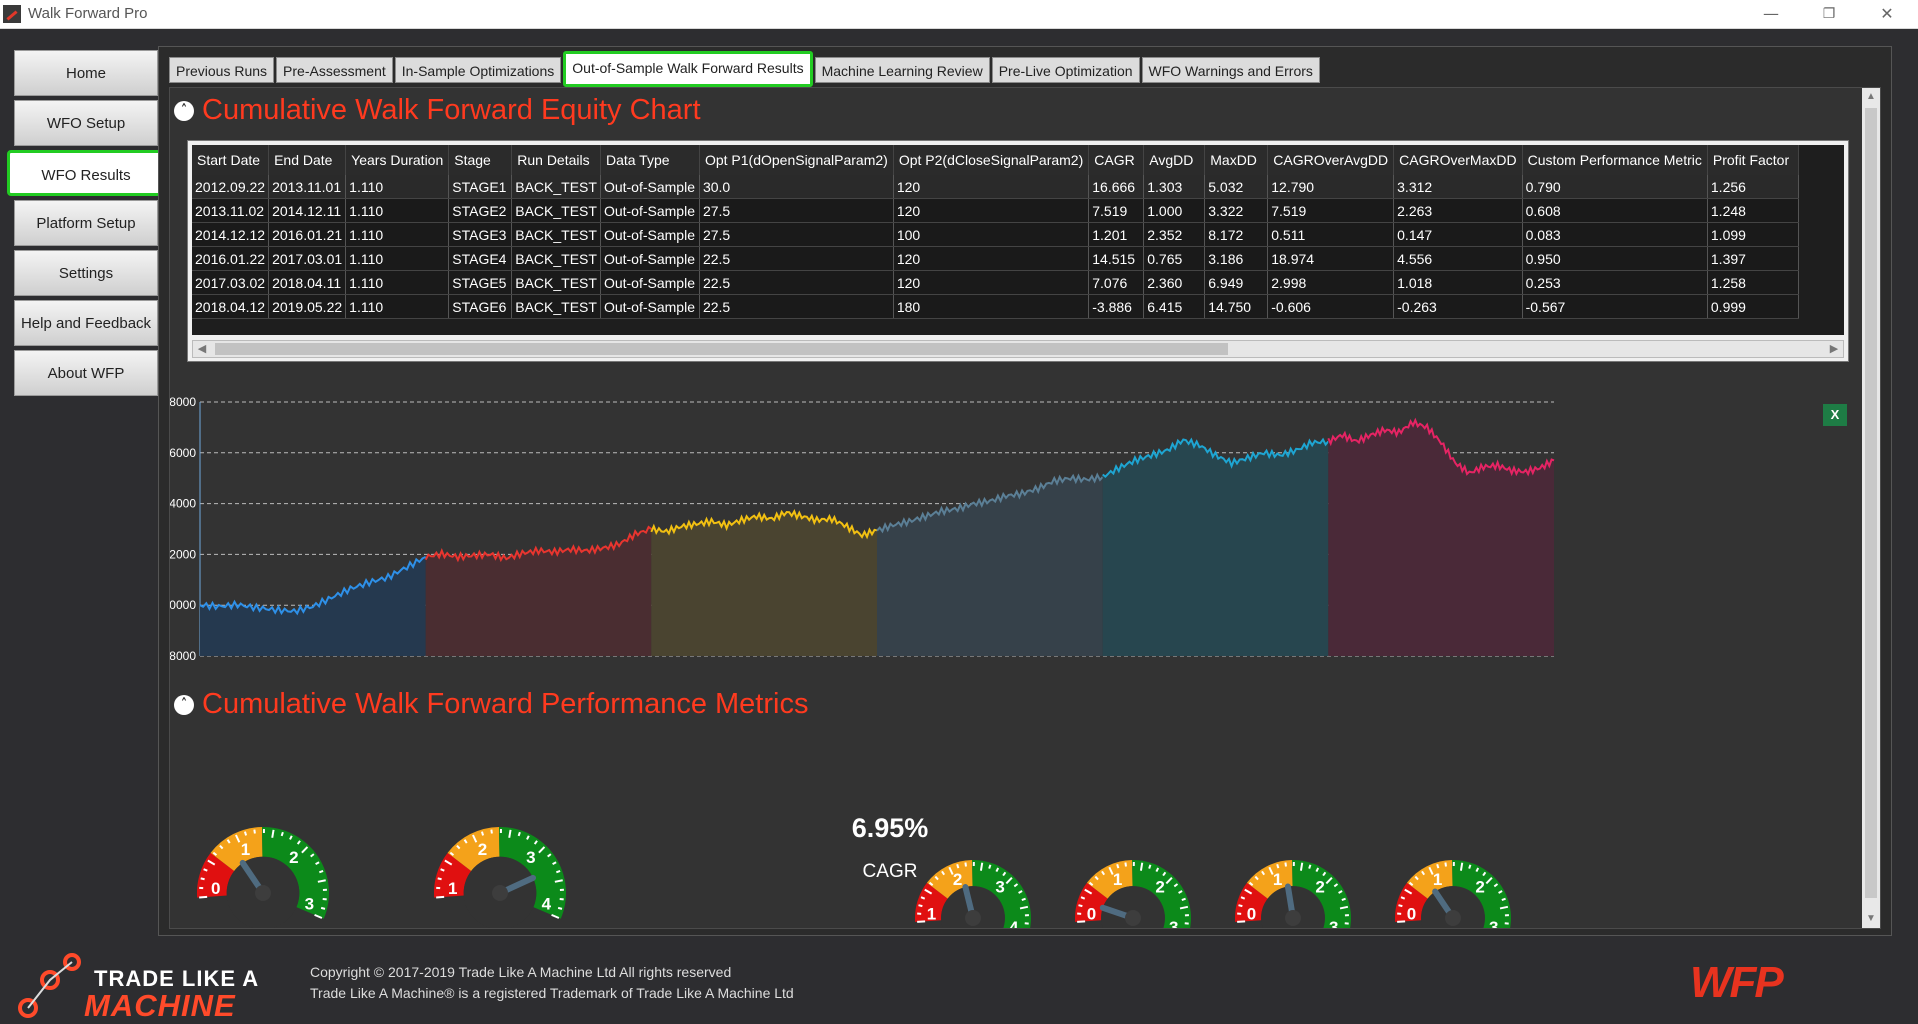 The width and height of the screenshot is (1918, 1024). What do you see at coordinates (1116, 259) in the screenshot?
I see `table-cell: 14.515` at bounding box center [1116, 259].